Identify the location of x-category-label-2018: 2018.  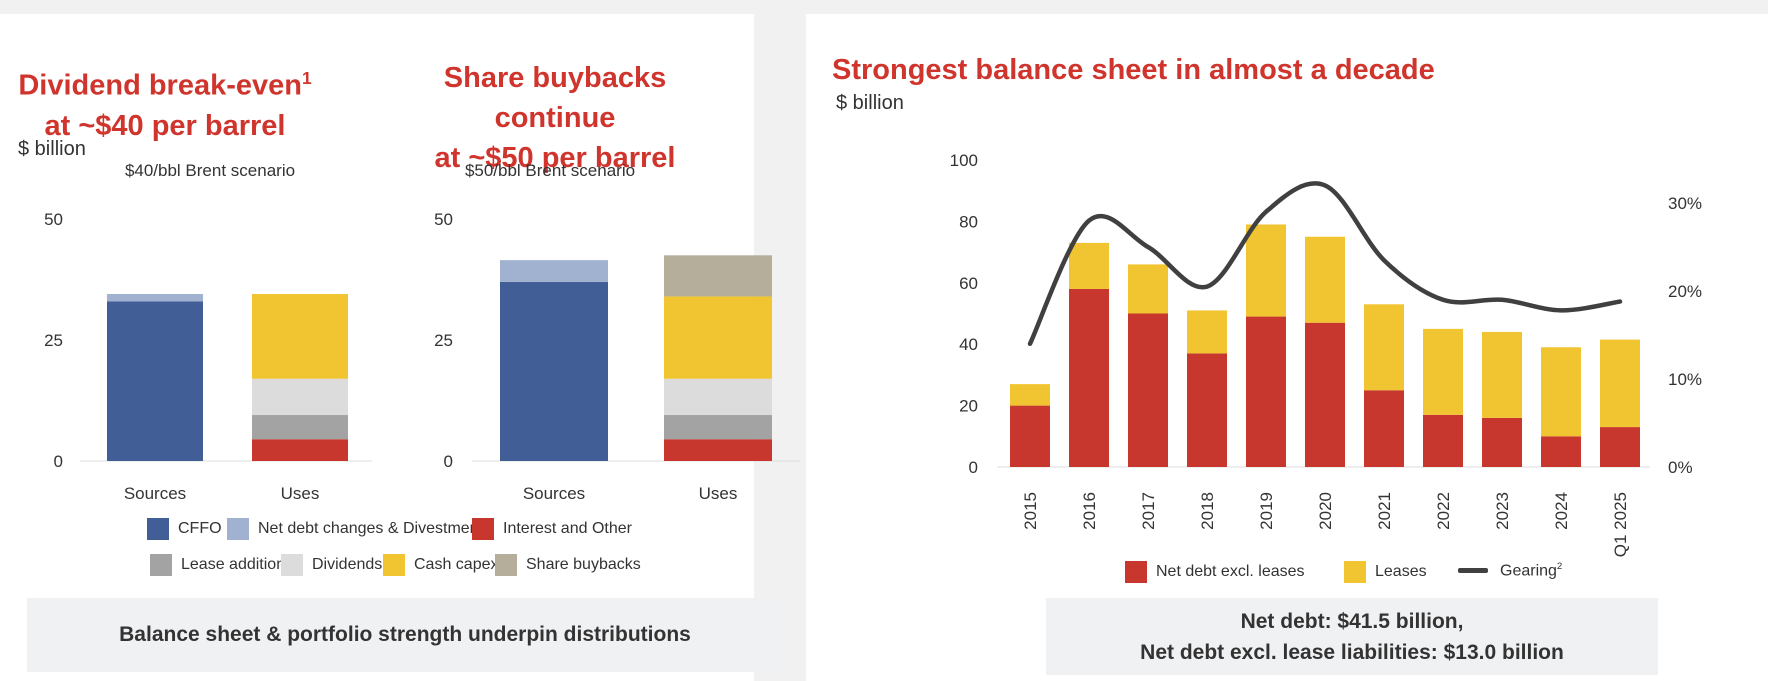
(1207, 511).